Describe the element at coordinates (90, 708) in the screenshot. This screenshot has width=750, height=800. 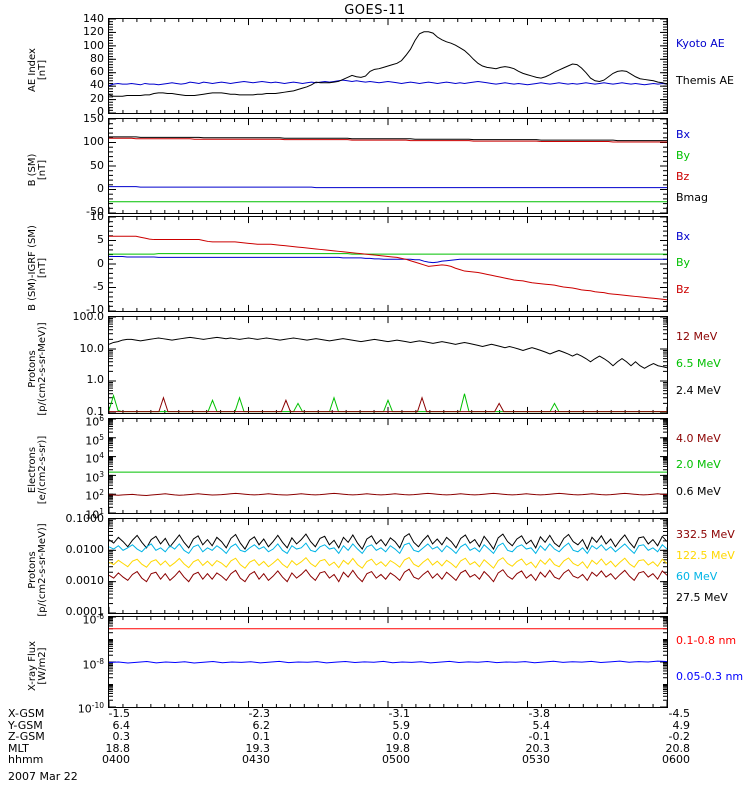
I see `y-tick-label: 10-10` at that location.